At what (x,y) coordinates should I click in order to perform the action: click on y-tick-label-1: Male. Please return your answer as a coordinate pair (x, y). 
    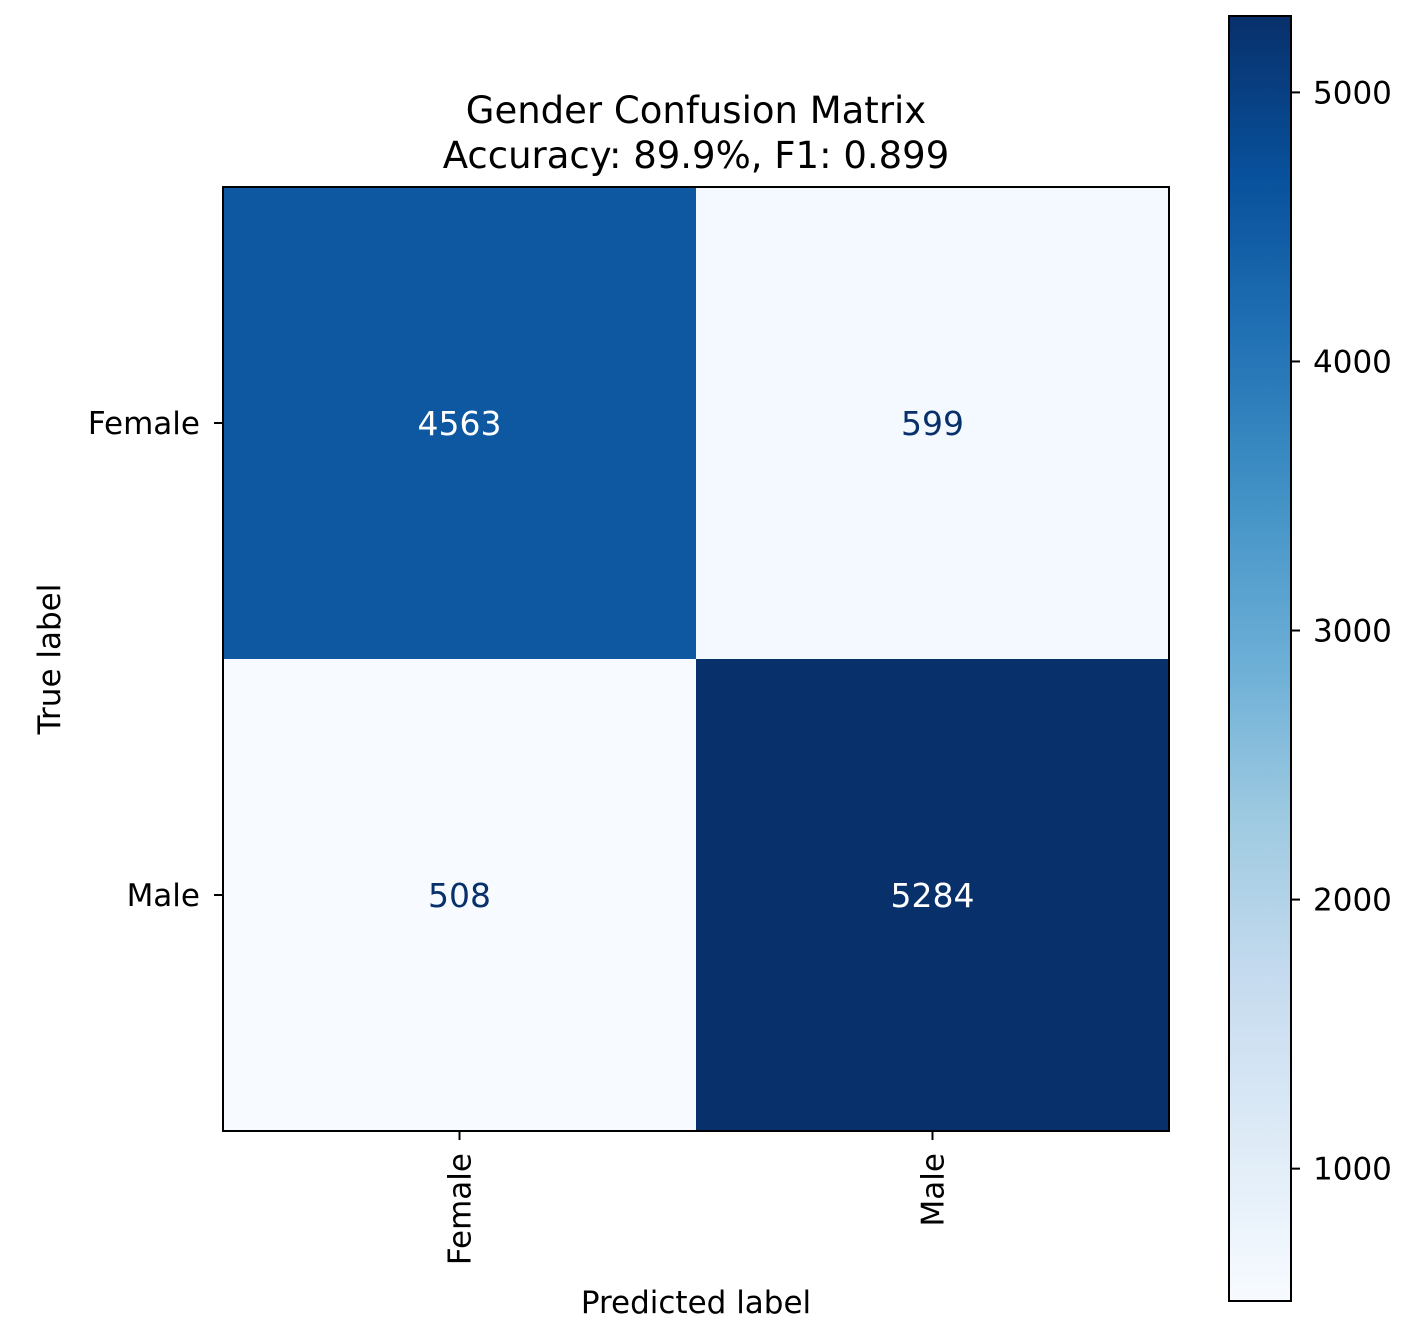
    Looking at the image, I should click on (163, 896).